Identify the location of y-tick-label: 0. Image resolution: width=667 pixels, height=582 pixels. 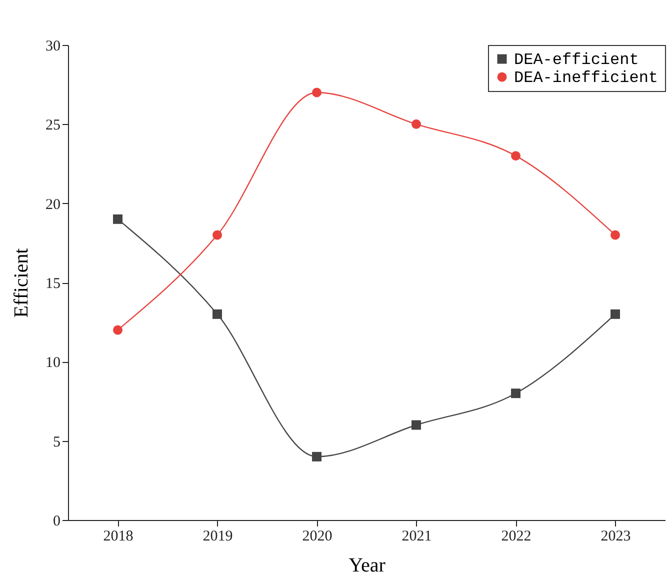
(56, 522).